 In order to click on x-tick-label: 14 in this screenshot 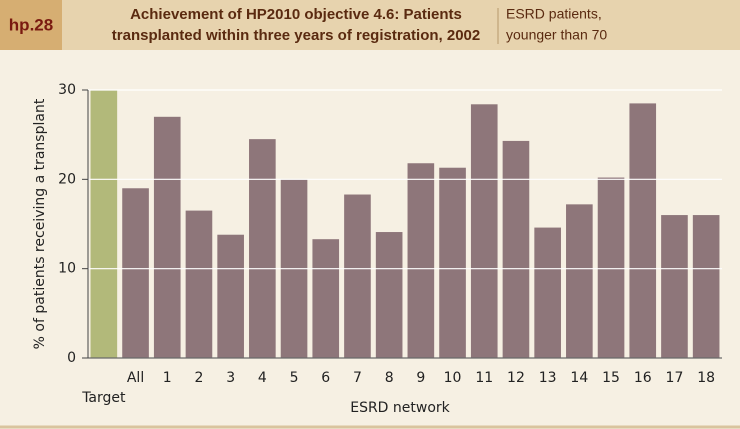, I will do `click(579, 378)`.